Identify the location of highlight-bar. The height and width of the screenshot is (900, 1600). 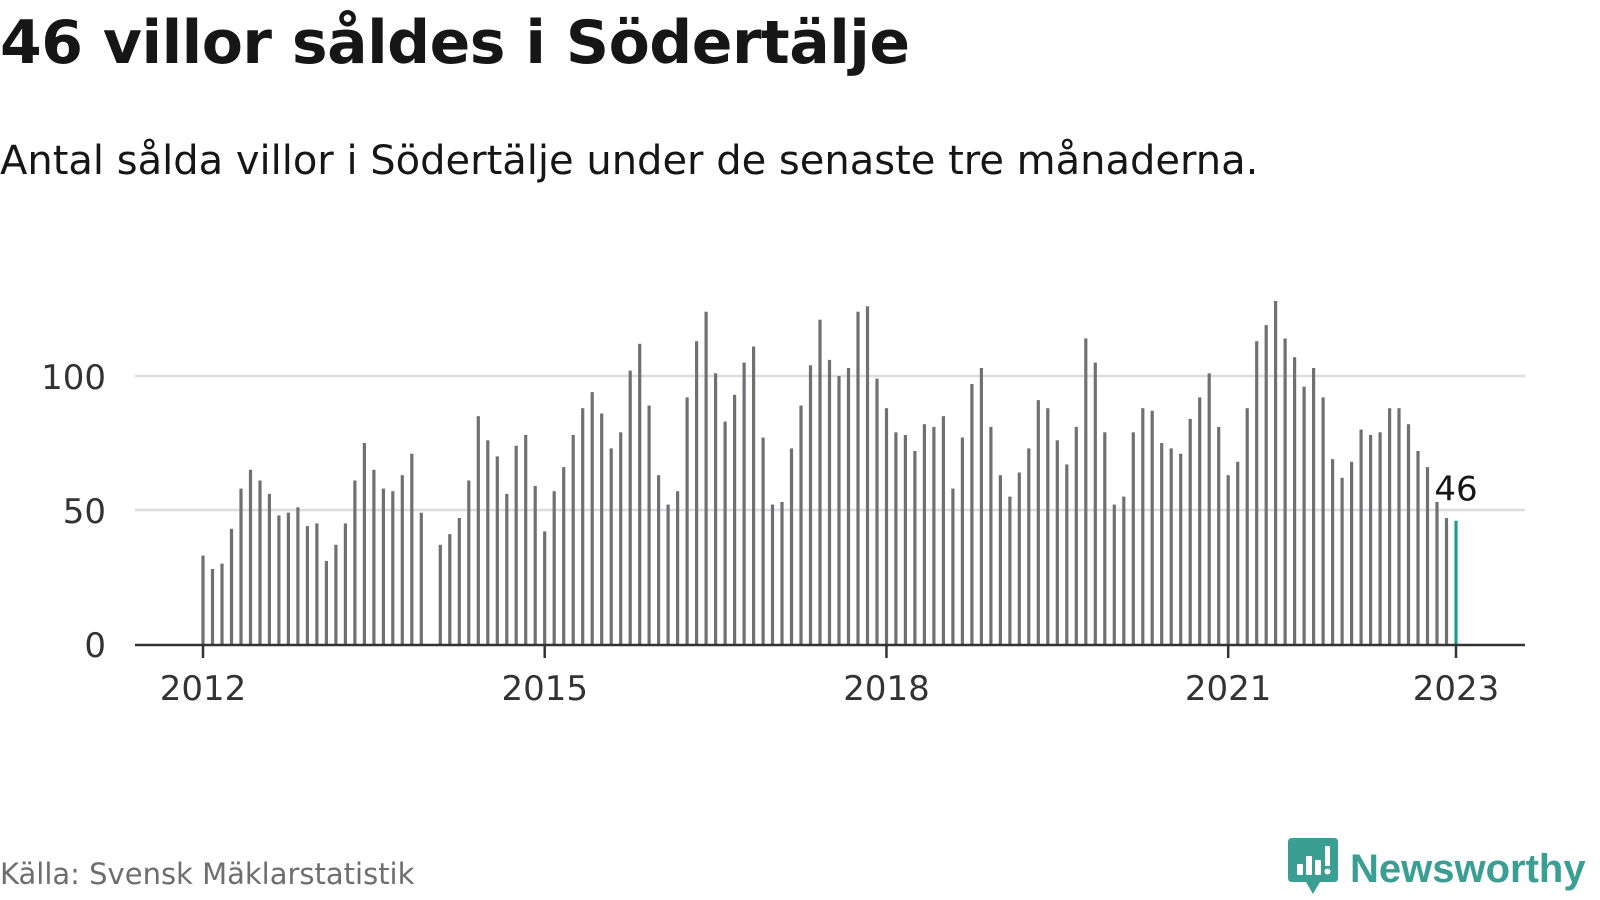
(1456, 582).